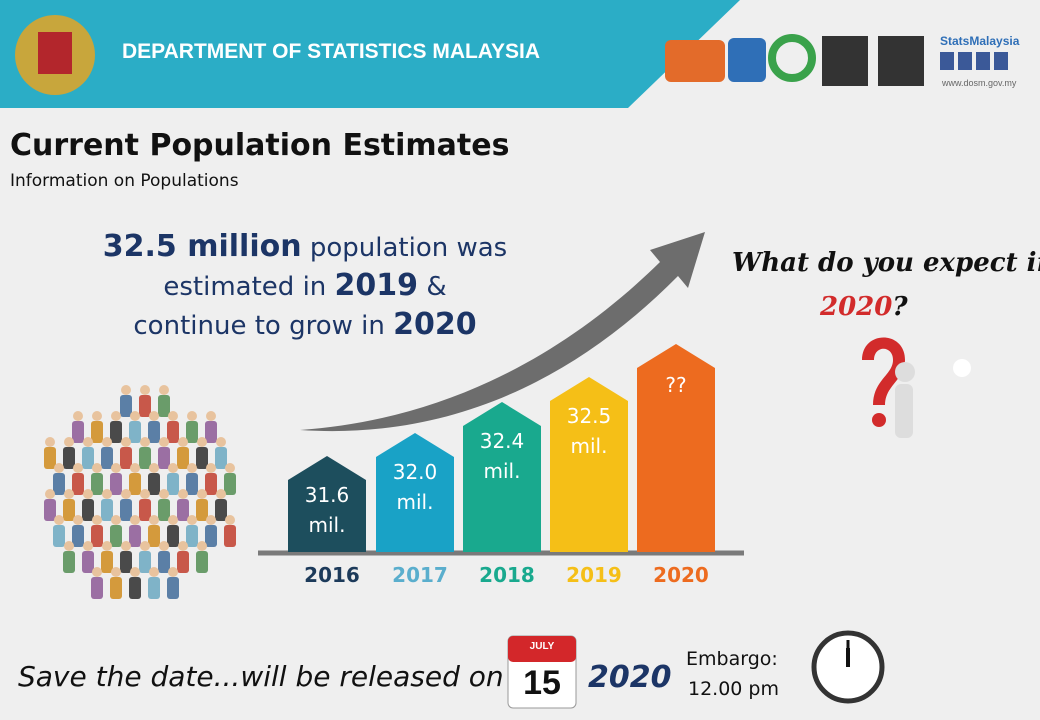 This screenshot has width=1040, height=720. What do you see at coordinates (370, 54) in the screenshot?
I see `header-band` at bounding box center [370, 54].